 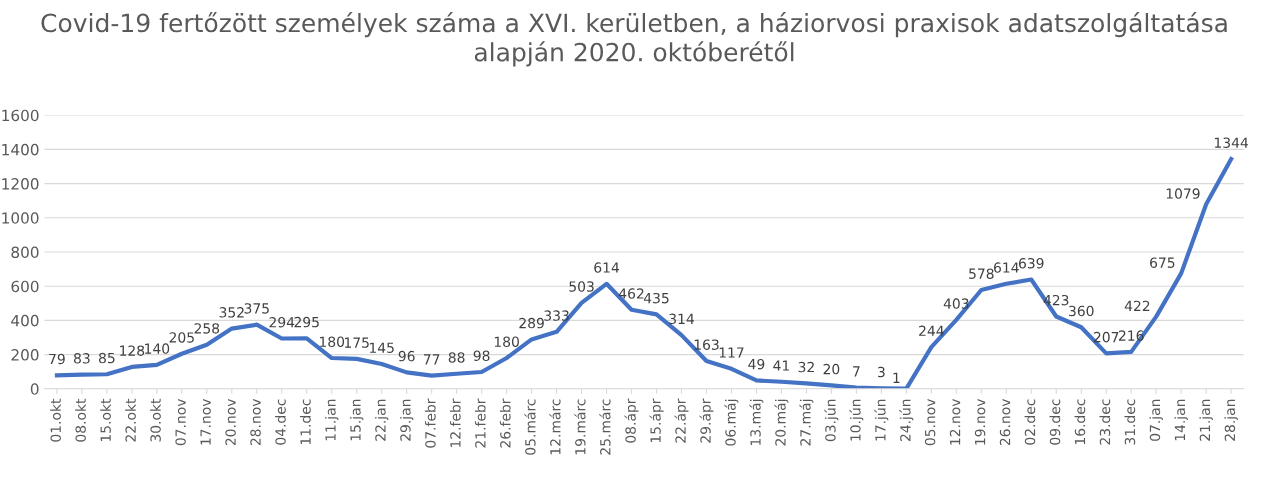 What do you see at coordinates (282, 322) in the screenshot?
I see `data-label: 294` at bounding box center [282, 322].